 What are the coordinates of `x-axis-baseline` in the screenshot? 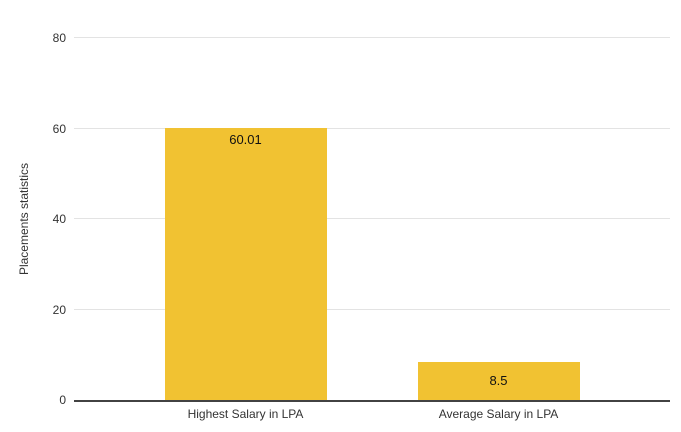 It's located at (372, 401).